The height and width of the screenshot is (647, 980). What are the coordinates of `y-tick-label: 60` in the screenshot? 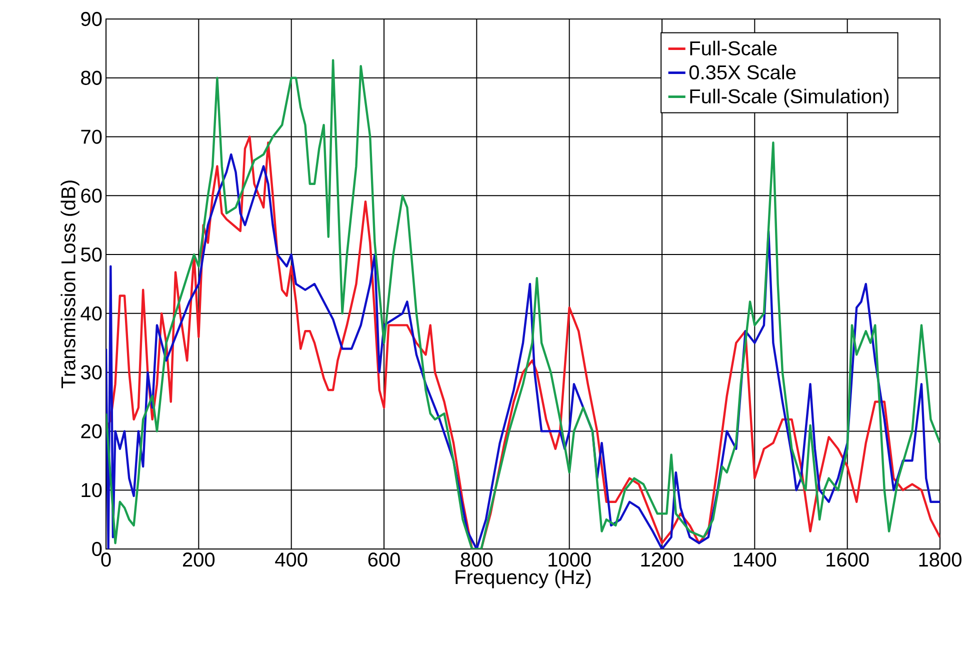 It's located at (91, 195).